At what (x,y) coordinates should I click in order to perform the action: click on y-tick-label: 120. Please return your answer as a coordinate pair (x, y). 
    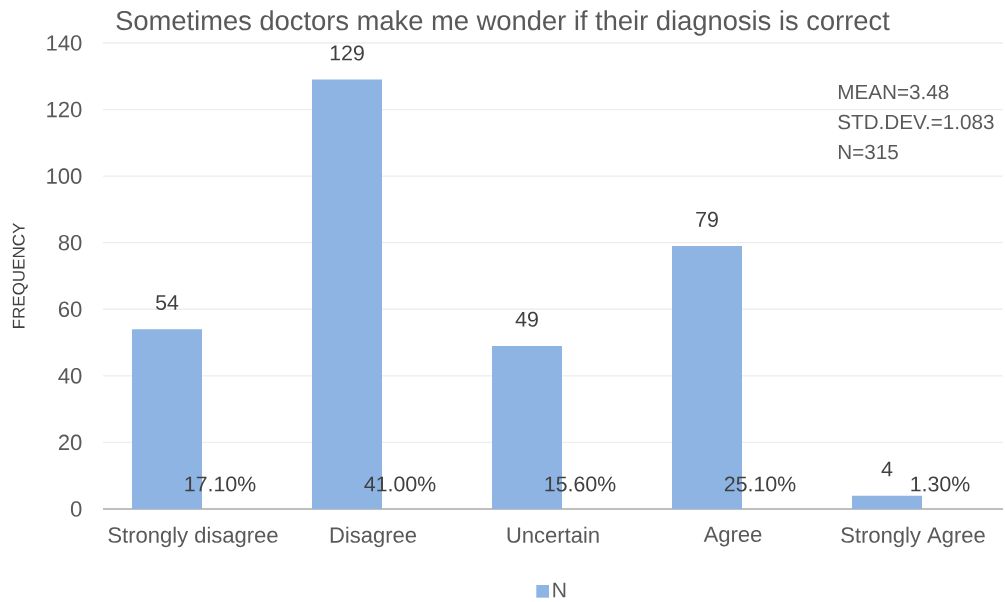
    Looking at the image, I should click on (64, 109).